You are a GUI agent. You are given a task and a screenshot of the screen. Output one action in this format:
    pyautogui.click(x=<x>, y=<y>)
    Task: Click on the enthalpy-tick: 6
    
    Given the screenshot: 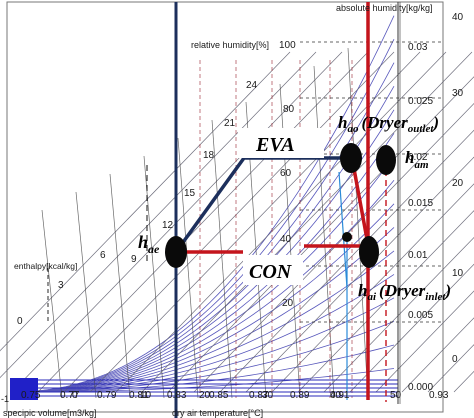 What is the action you would take?
    pyautogui.click(x=103, y=255)
    